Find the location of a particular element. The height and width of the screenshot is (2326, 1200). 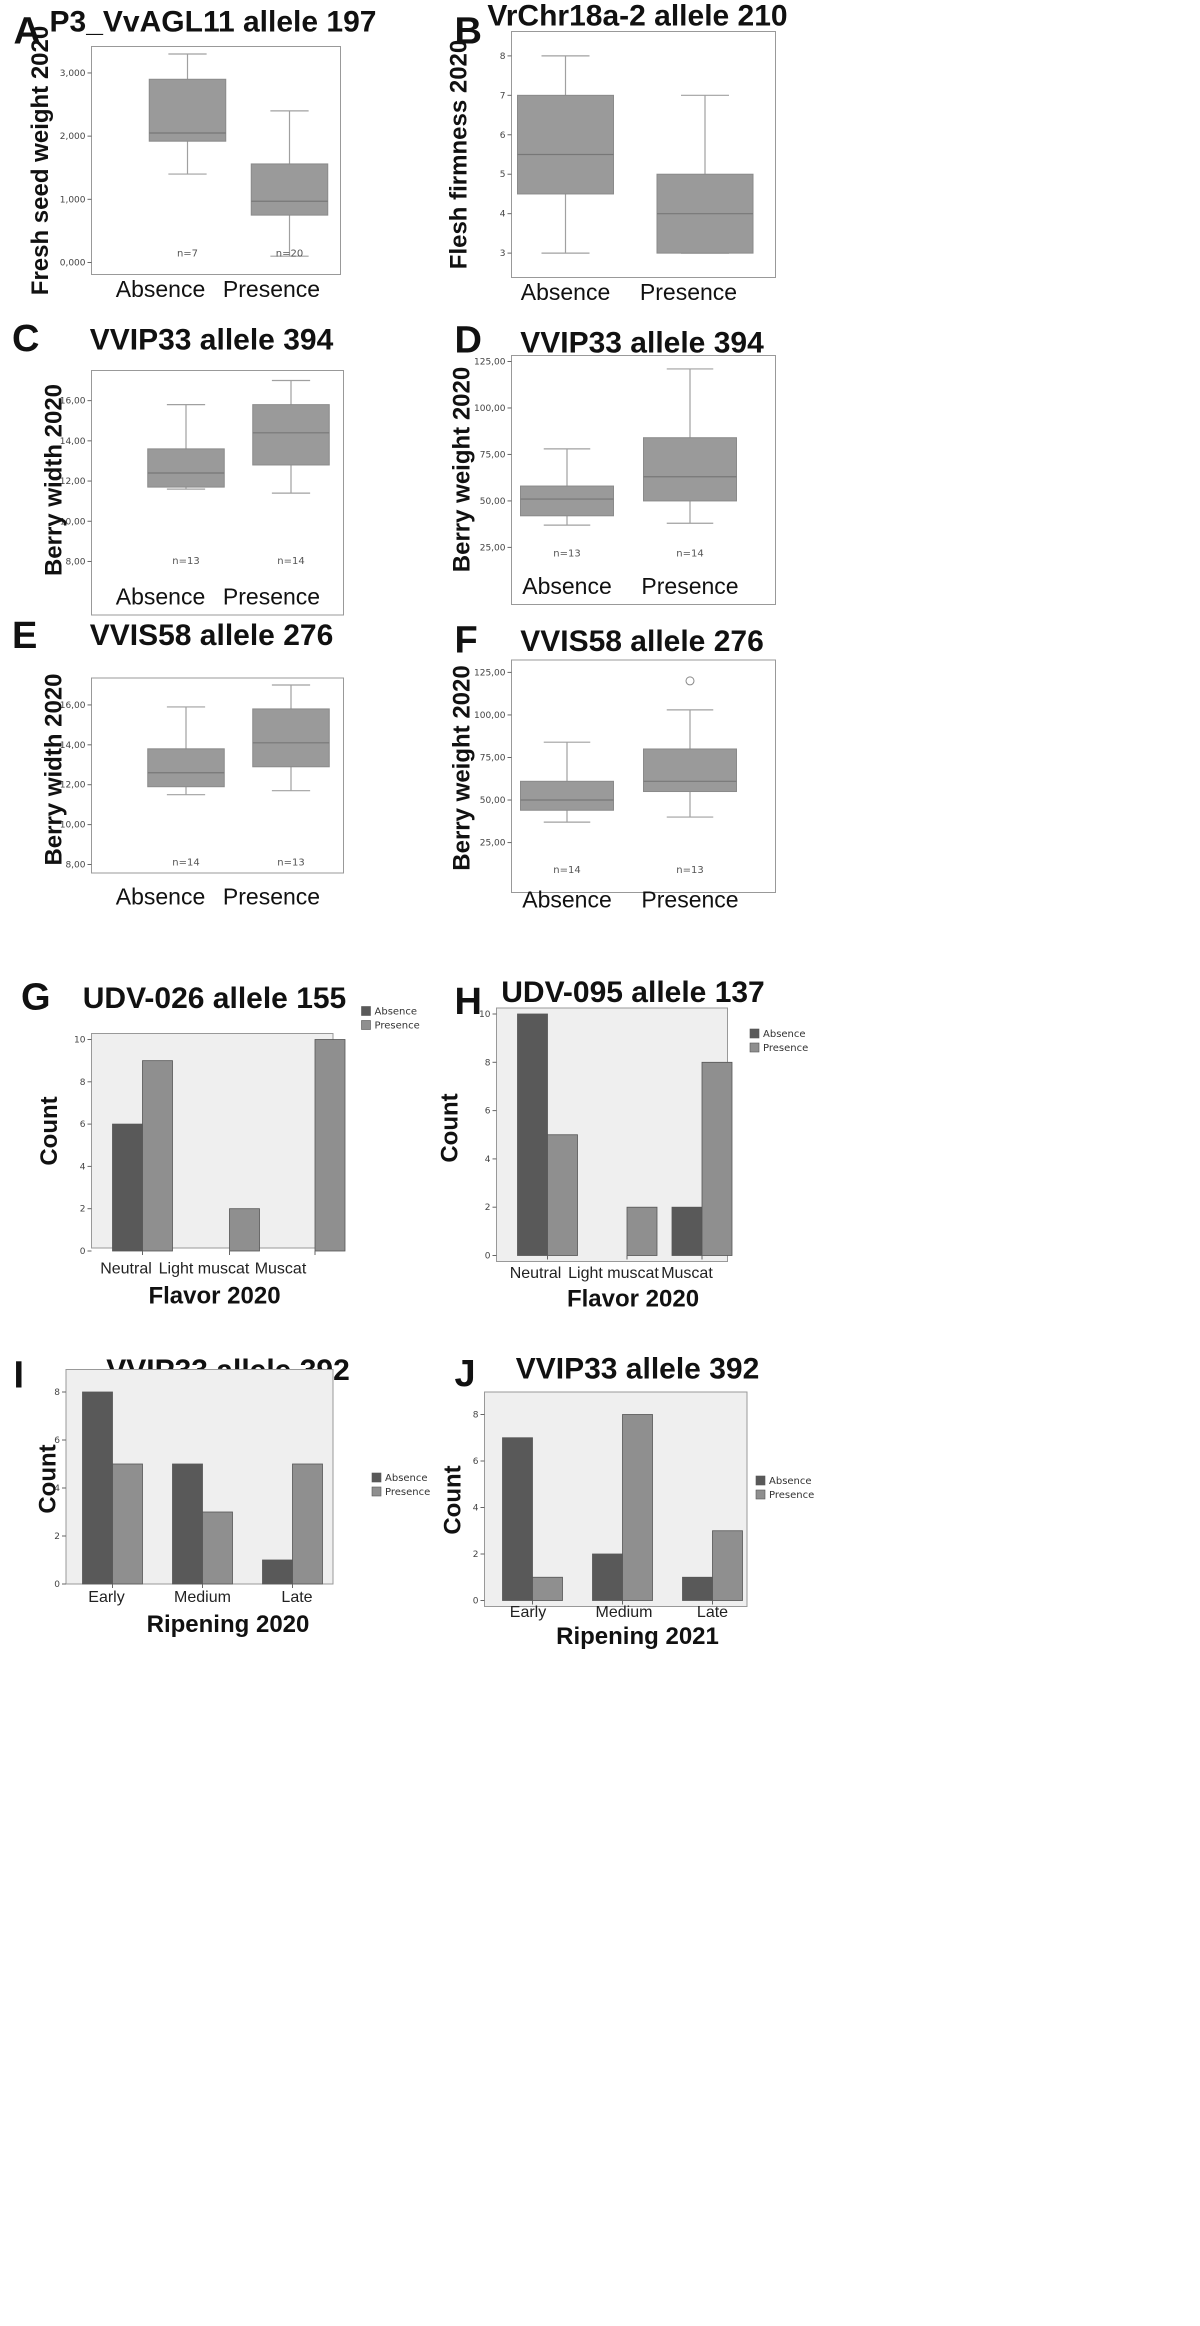

panel-letter: D is located at coordinates (468, 341).